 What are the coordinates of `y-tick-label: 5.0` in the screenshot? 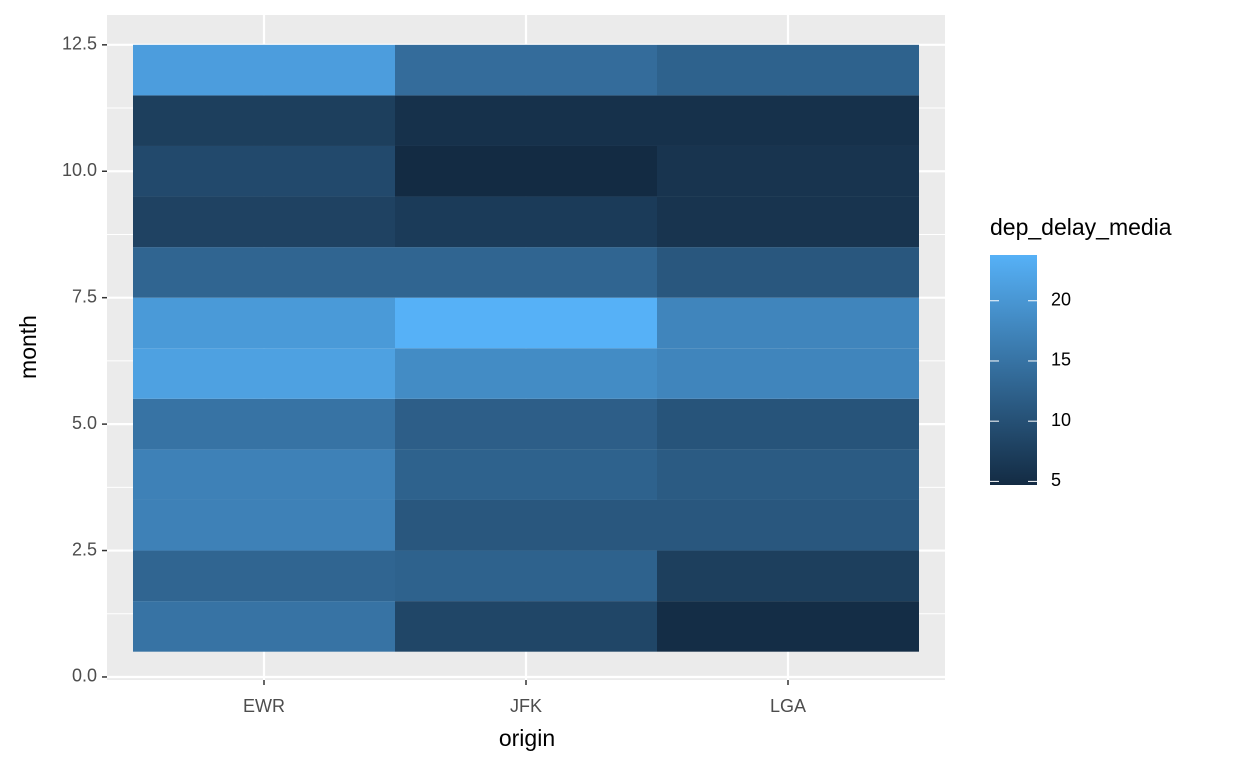 It's located at (84, 423).